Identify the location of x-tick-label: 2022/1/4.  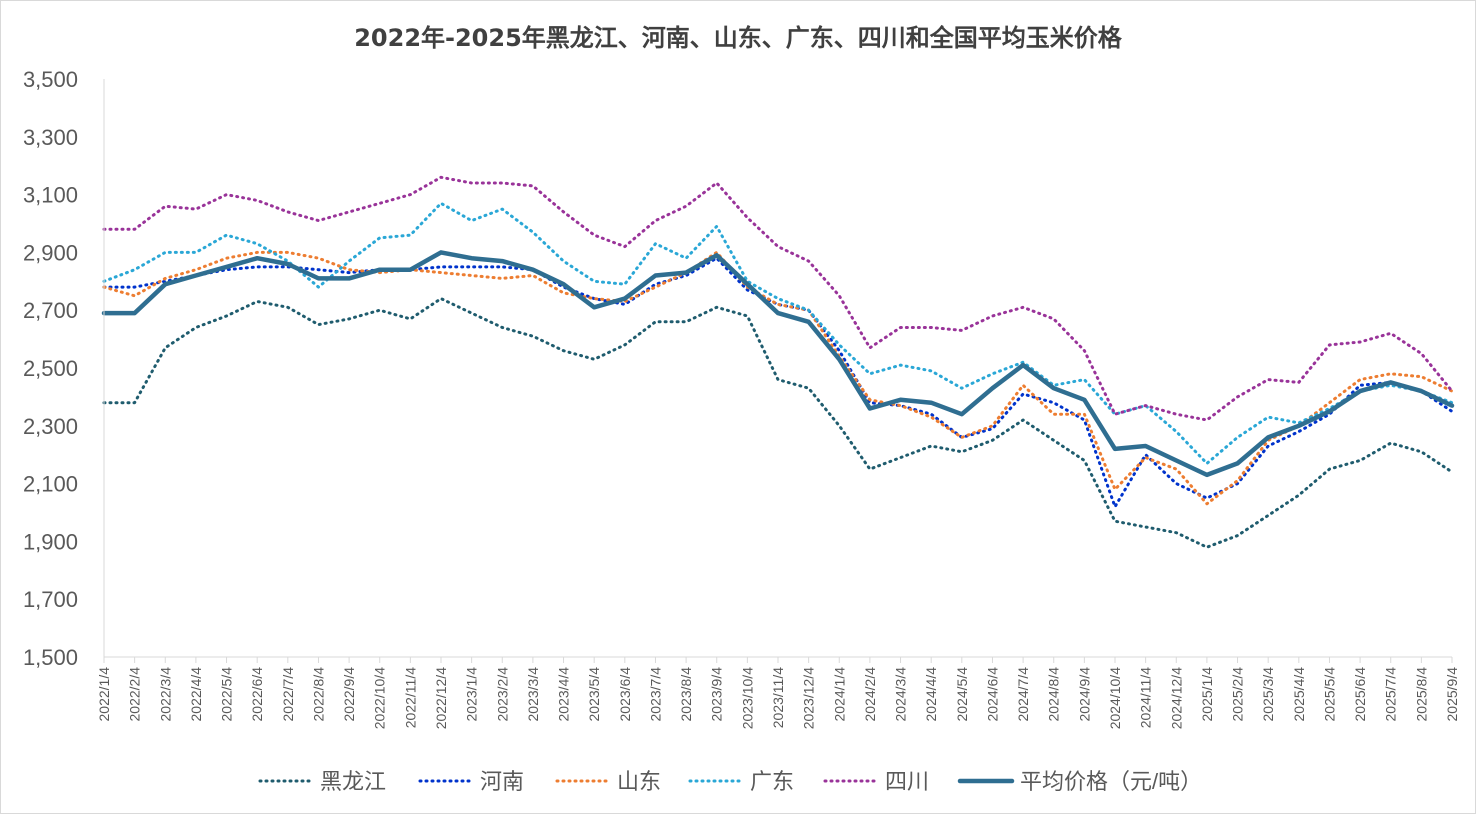
(104, 694).